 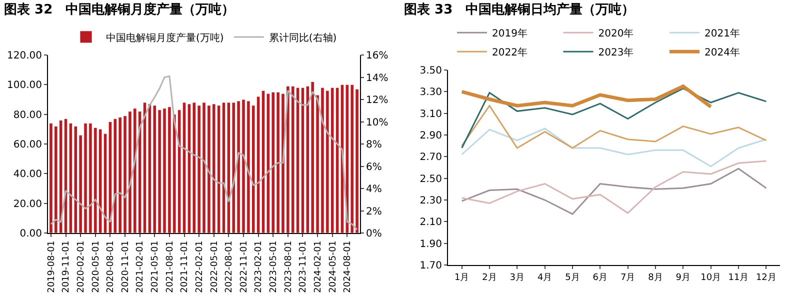 What do you see at coordinates (374, 167) in the screenshot?
I see `y2-tick-label: 6%` at bounding box center [374, 167].